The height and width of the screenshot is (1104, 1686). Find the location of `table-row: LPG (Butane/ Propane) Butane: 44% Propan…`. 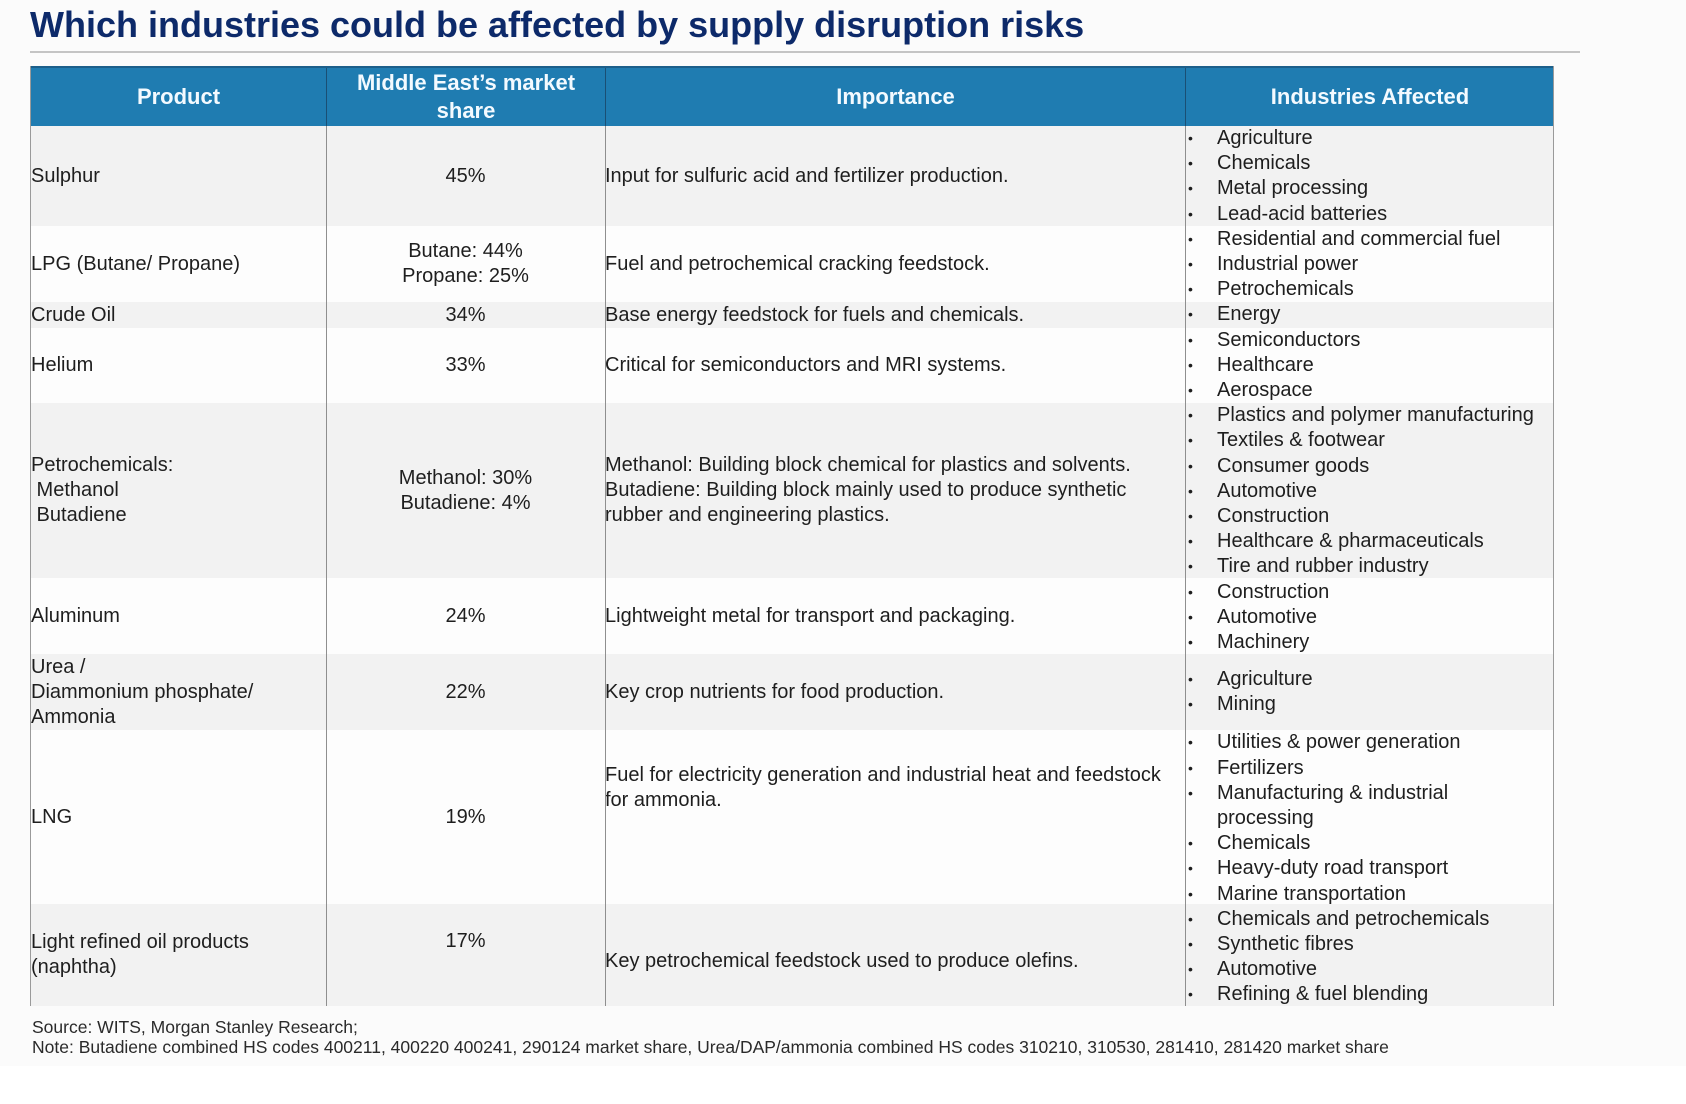

table-row: LPG (Butane/ Propane) Butane: 44% Propan… is located at coordinates (792, 264).